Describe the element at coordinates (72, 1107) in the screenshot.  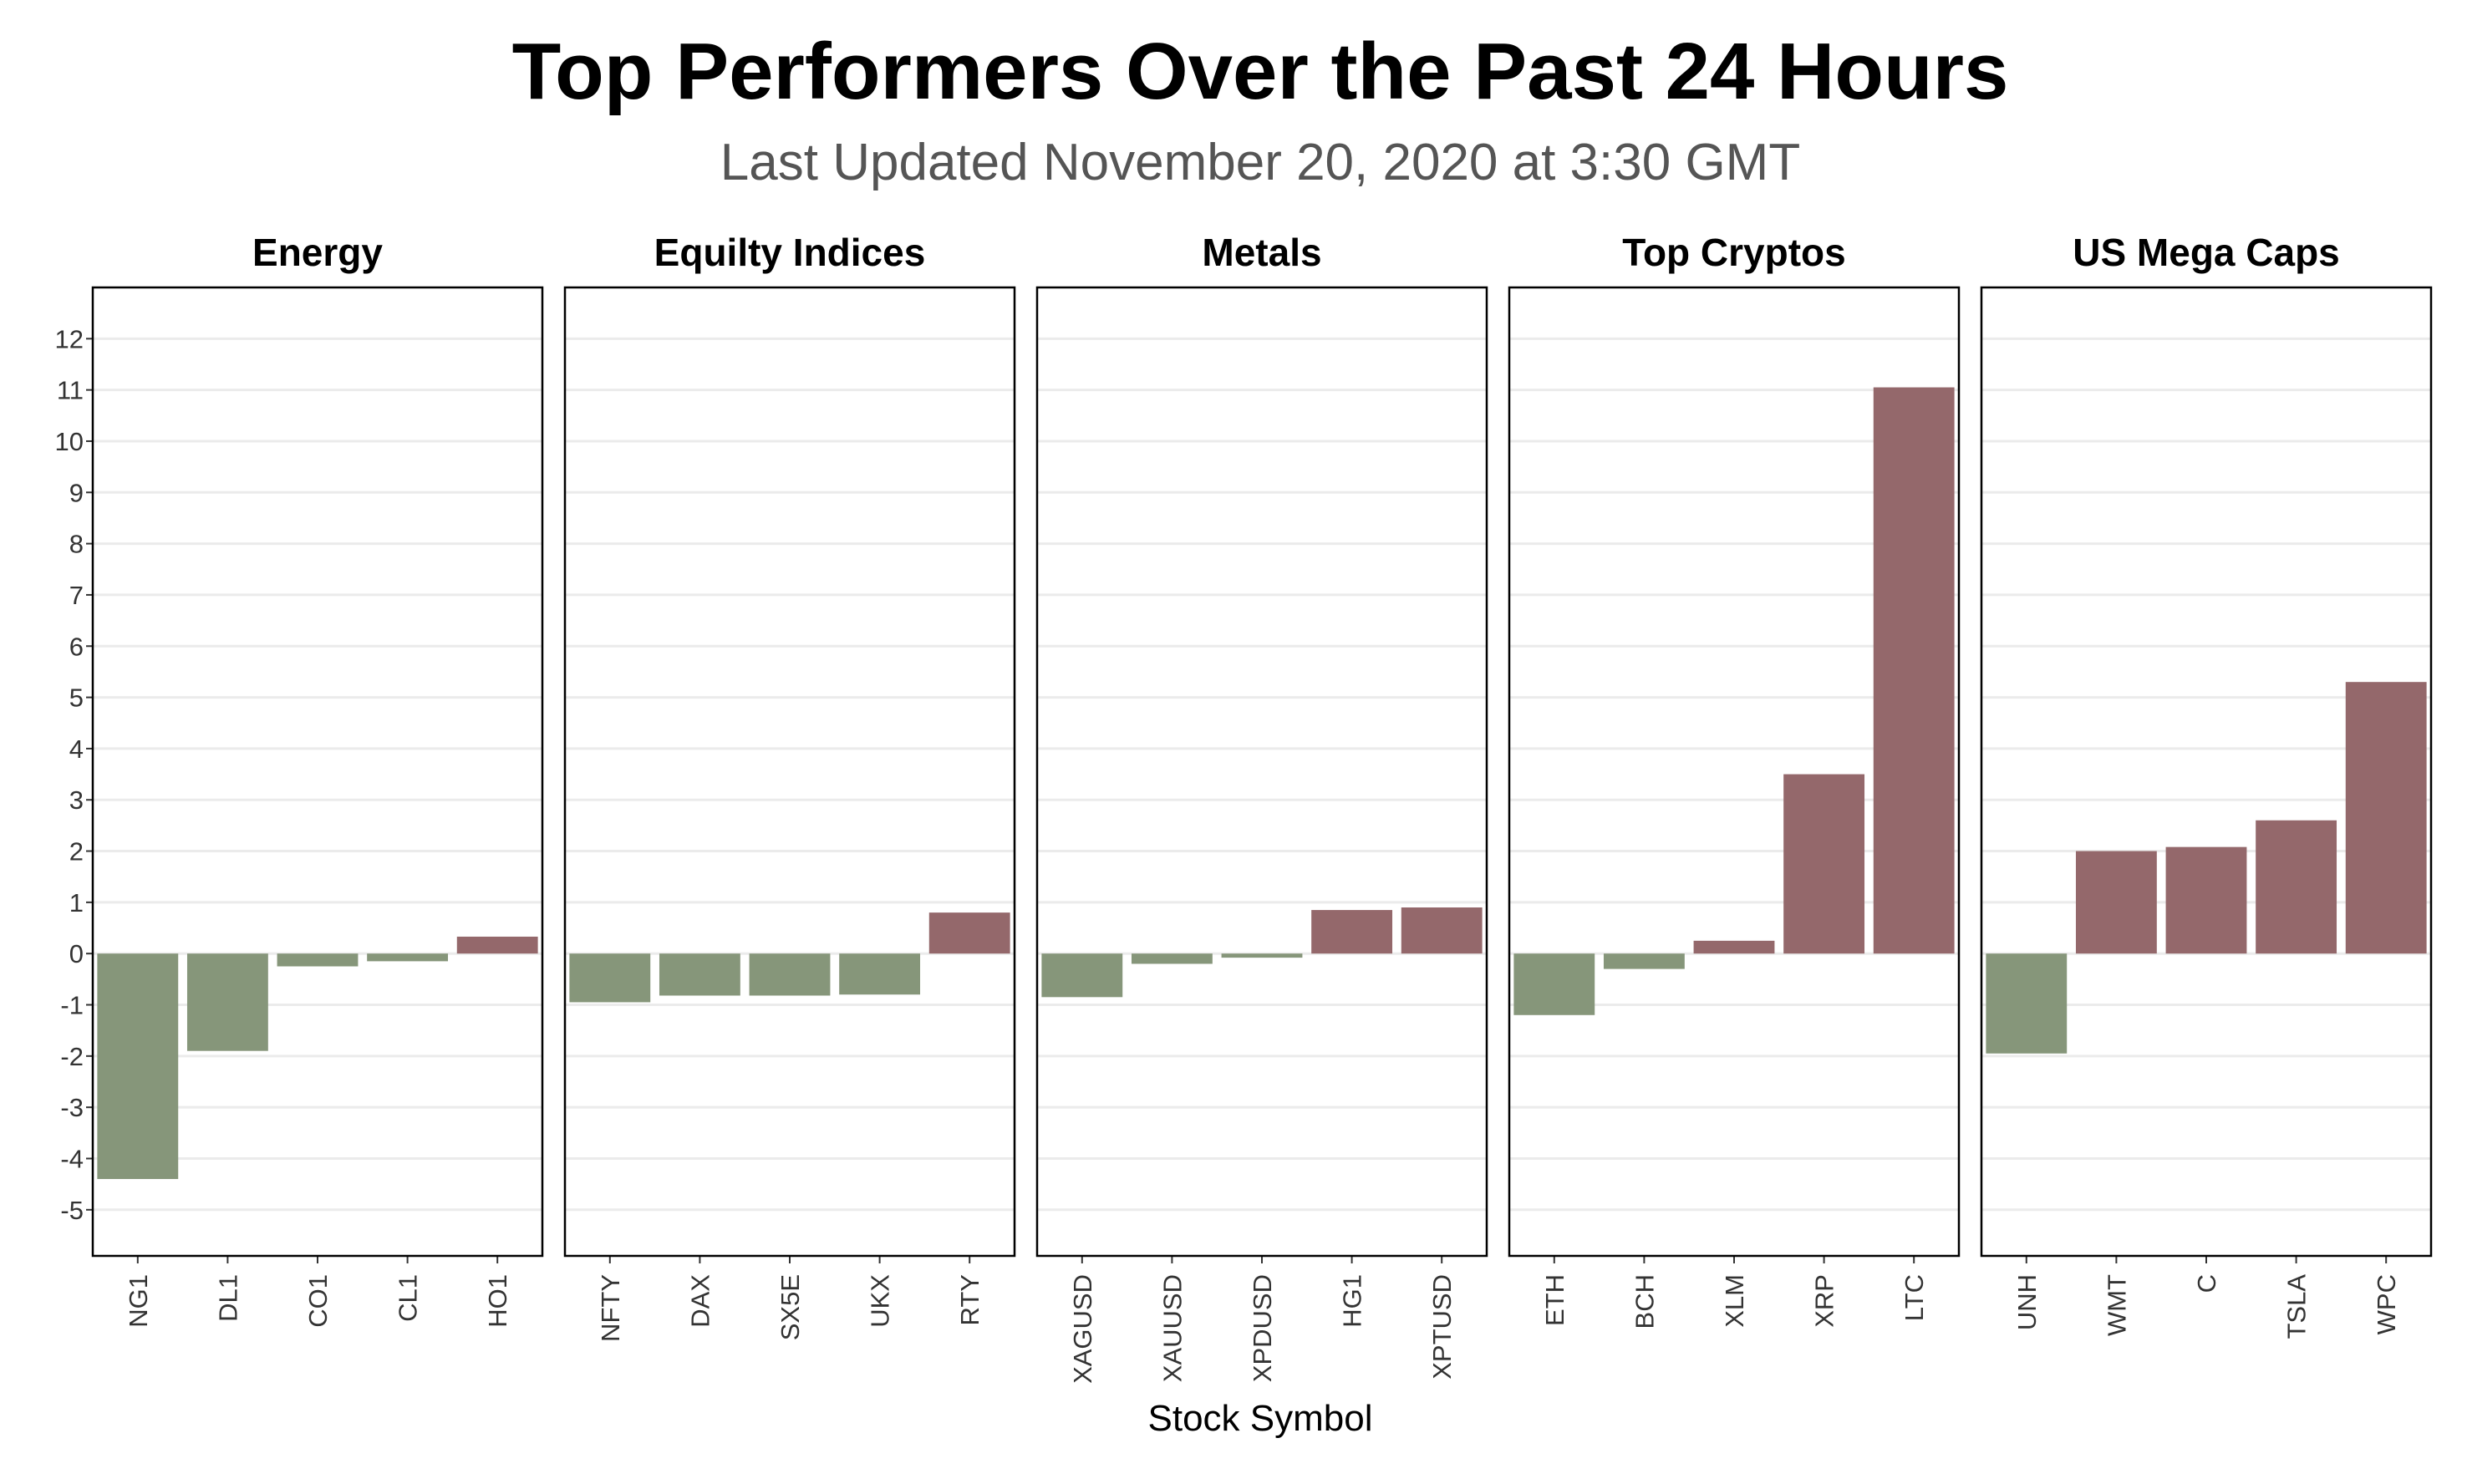
I see `y-tick-label: -3` at that location.